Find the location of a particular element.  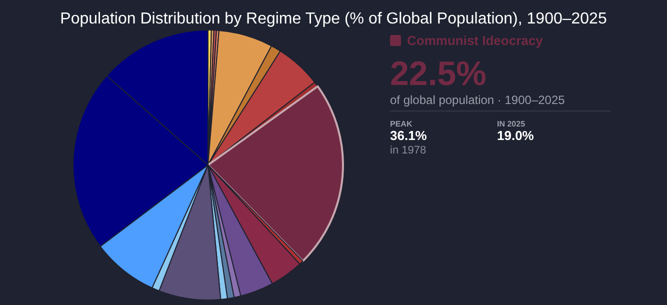

chart-title: Population Distribution by Regime Type (% of Global Population), 1900–2025 is located at coordinates (333, 19).